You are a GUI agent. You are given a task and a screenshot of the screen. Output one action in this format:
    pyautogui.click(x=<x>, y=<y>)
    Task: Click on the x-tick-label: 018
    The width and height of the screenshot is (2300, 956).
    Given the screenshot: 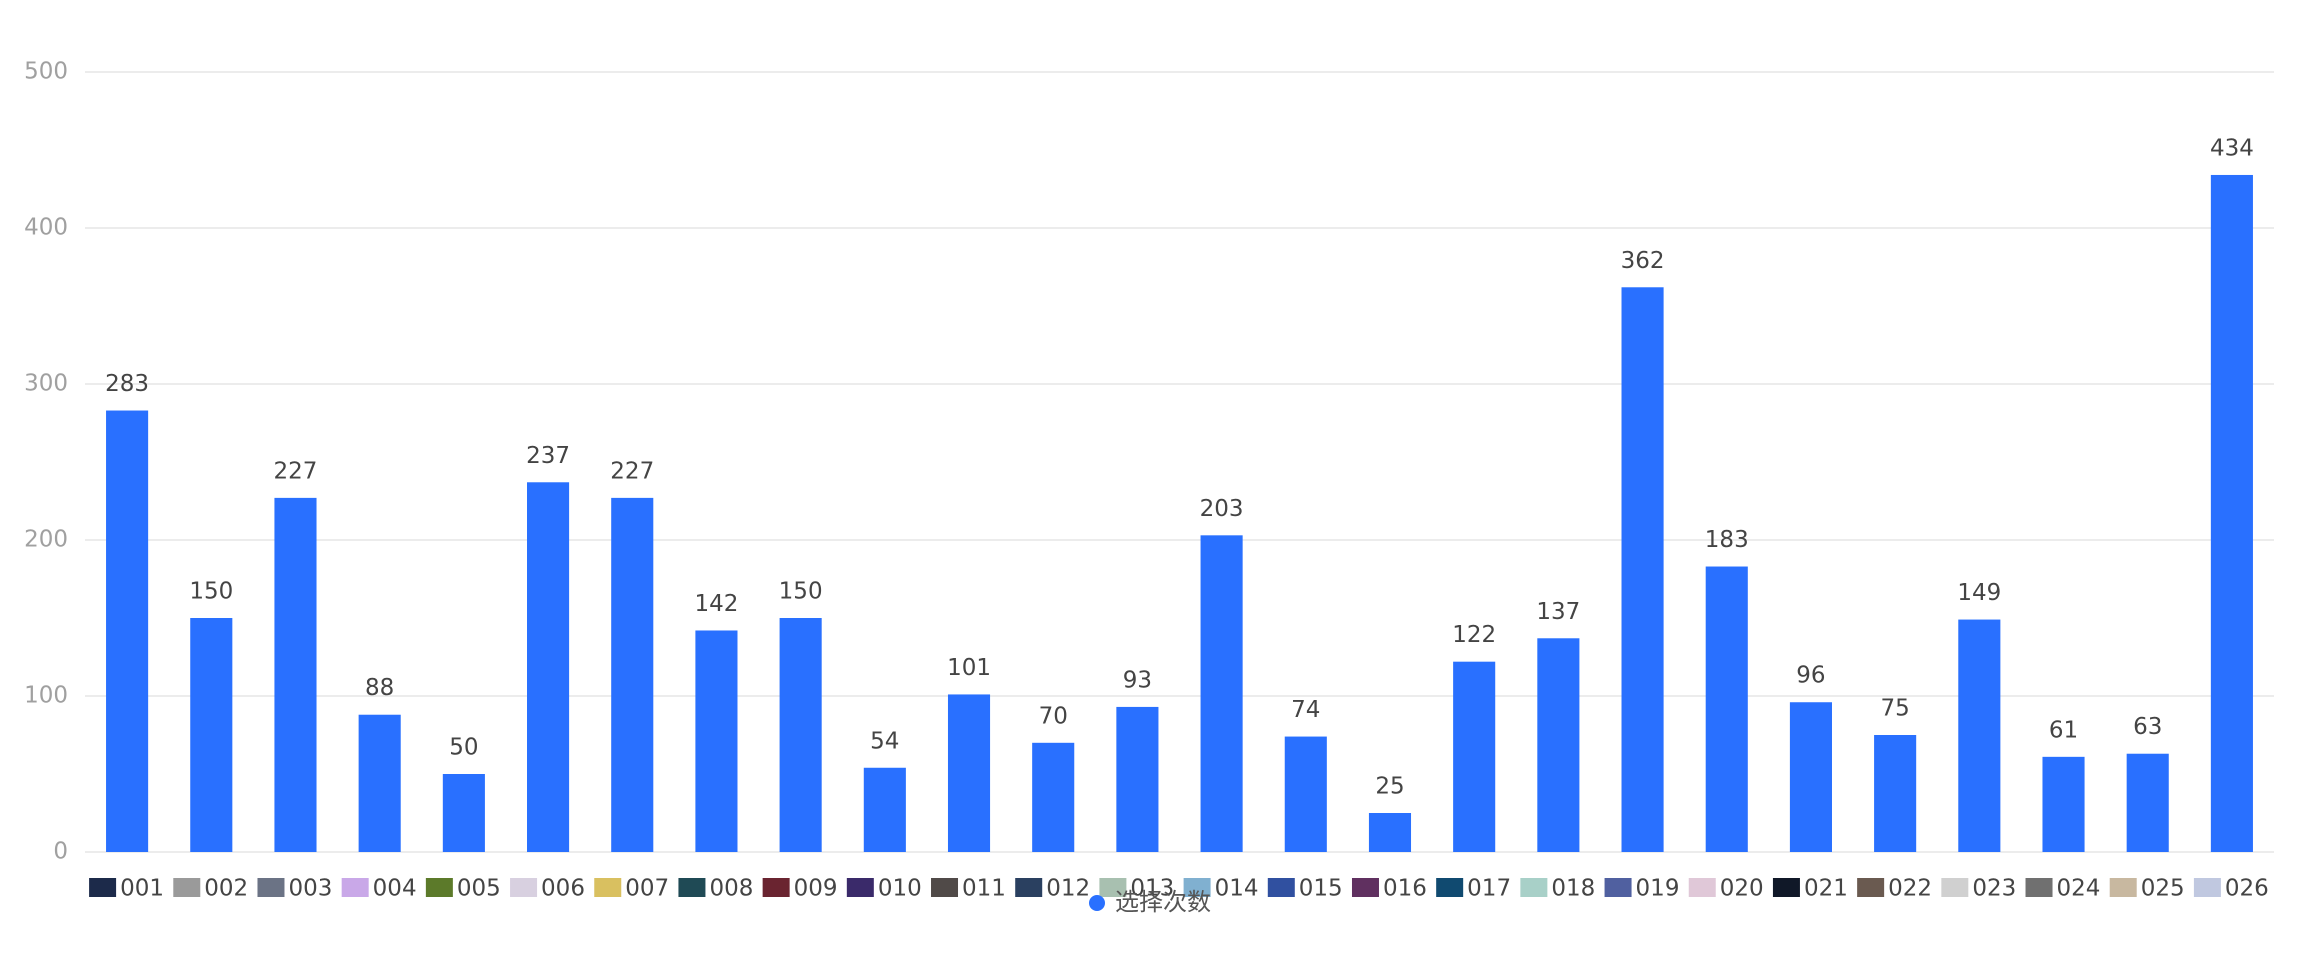 What is the action you would take?
    pyautogui.click(x=1573, y=889)
    